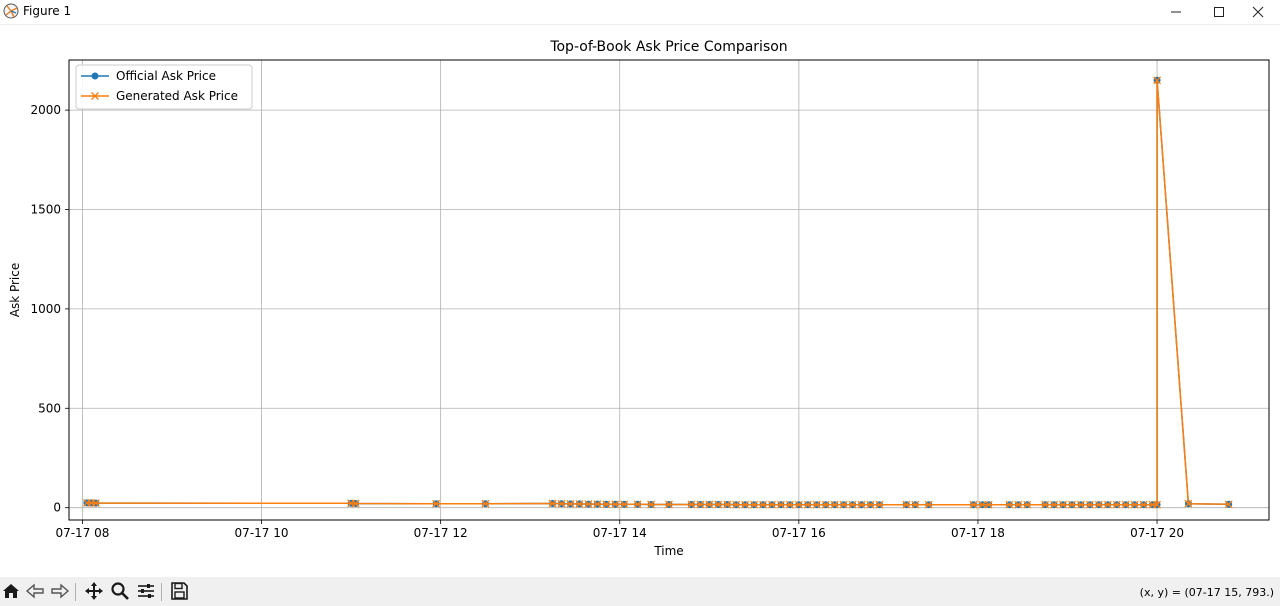 Image resolution: width=1280 pixels, height=606 pixels. I want to click on maximize-icon, so click(1219, 12).